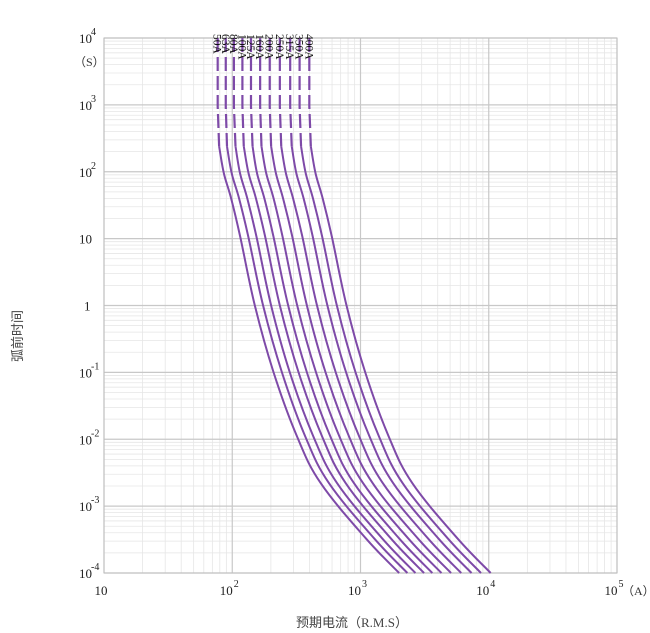  Describe the element at coordinates (234, 92) in the screenshot. I see `series-80A-dashed-line` at that location.